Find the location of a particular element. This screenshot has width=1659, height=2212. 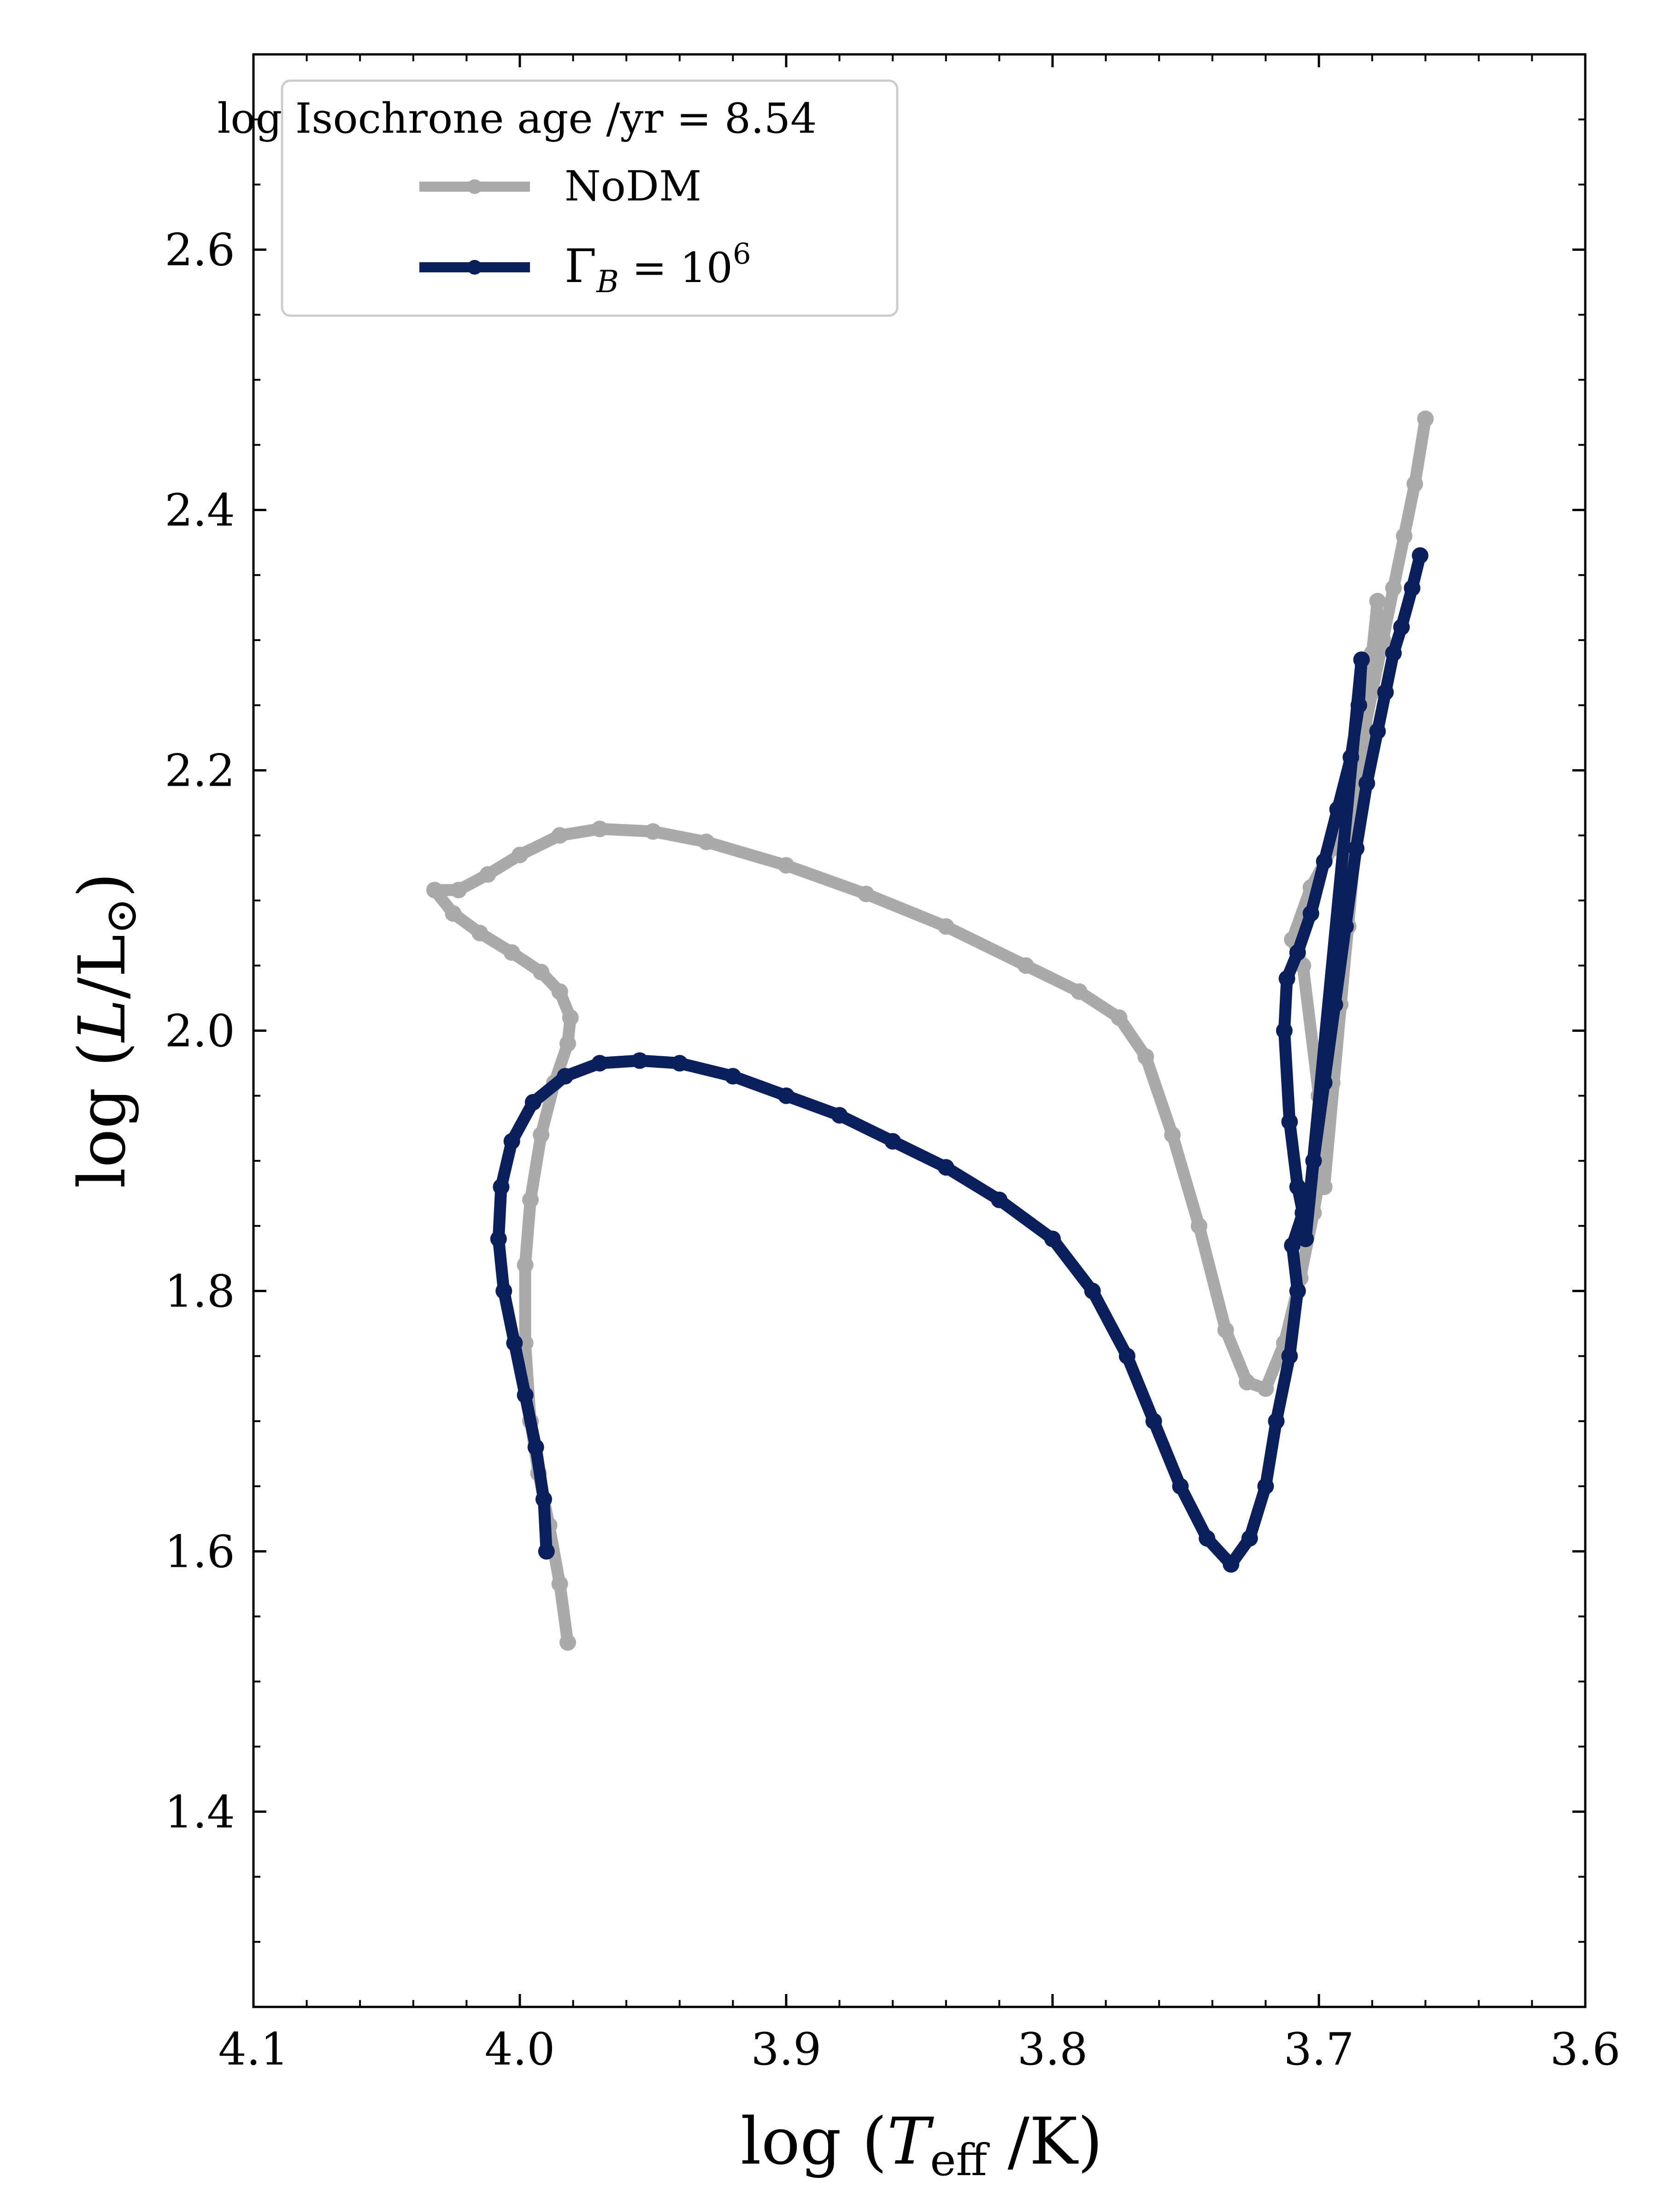

y-tick-label: 2.4 is located at coordinates (200, 510).